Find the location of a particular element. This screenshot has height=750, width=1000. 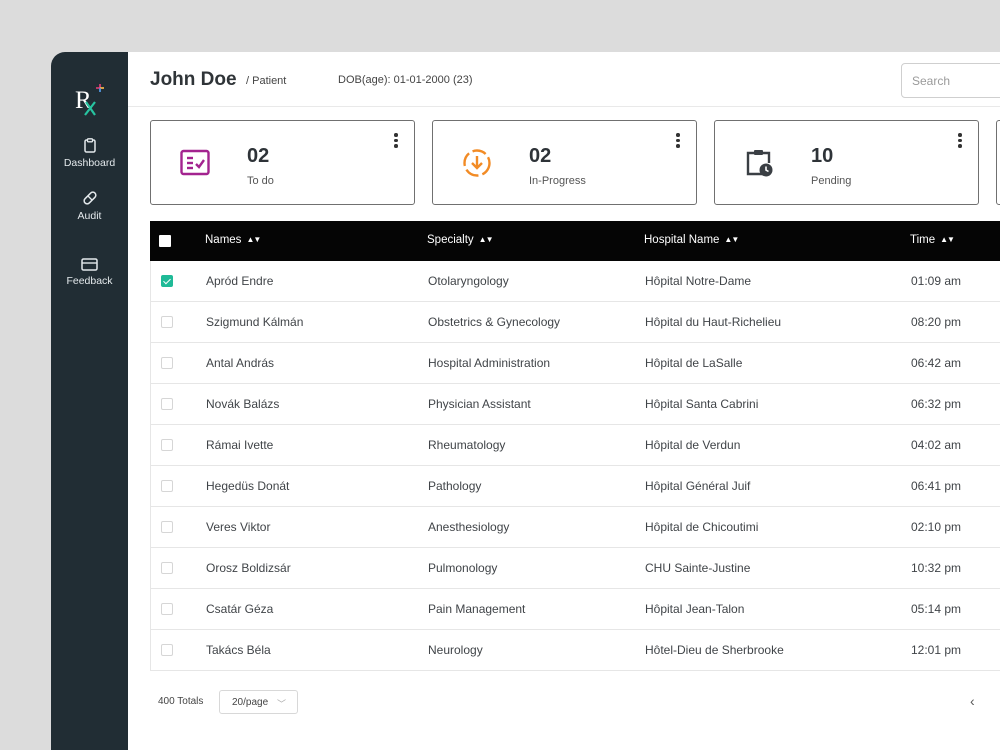

sidebar-item-dashboard: Dashboard is located at coordinates (89, 153).